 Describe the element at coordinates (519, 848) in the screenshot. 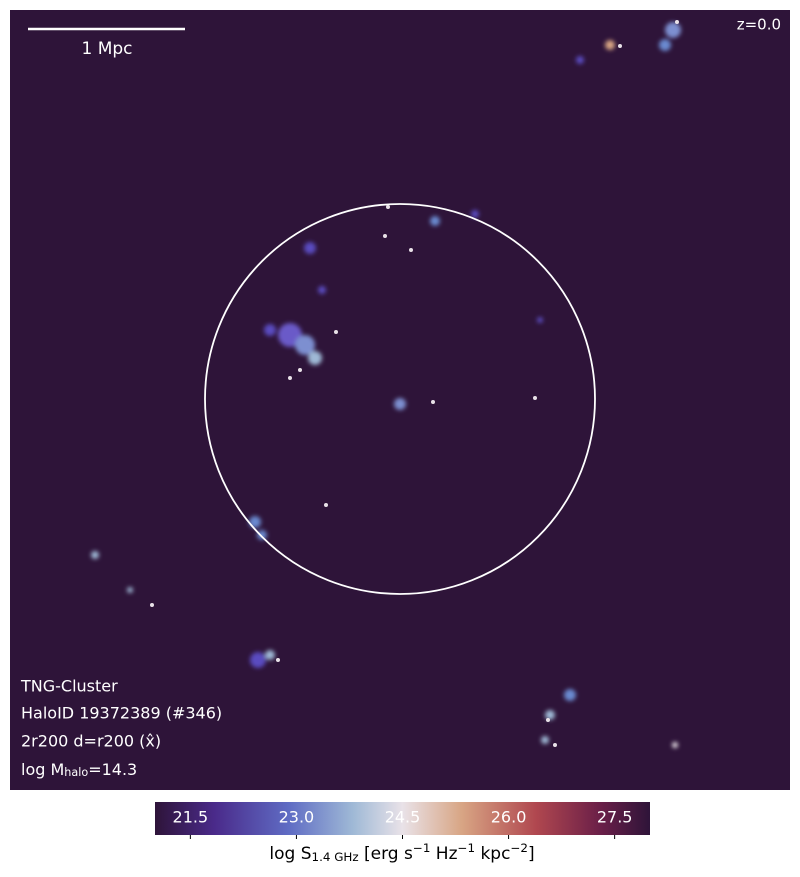

I see `label-part: −2` at that location.